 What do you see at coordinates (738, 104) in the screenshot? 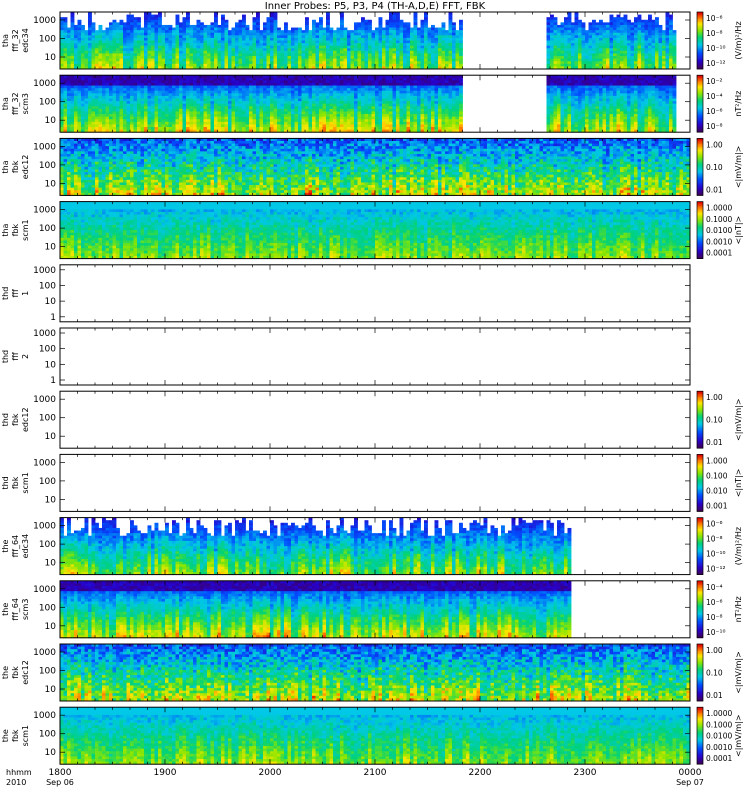
I see `colorbar-label: nT²/Hz` at bounding box center [738, 104].